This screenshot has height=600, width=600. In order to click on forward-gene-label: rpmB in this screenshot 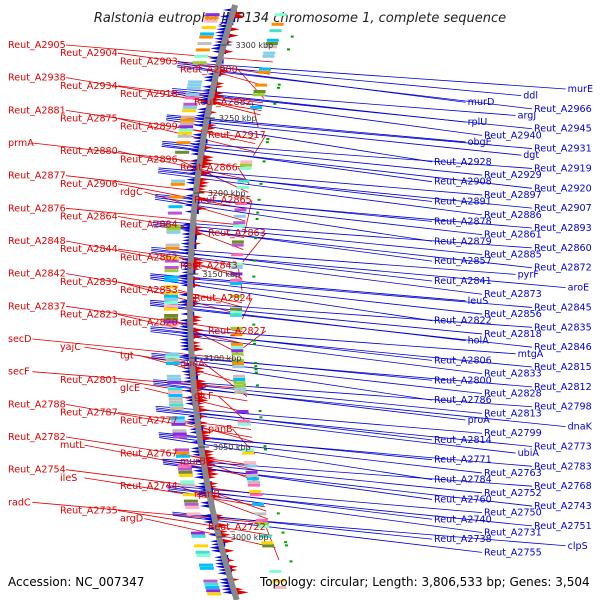, I will do `click(207, 494)`.